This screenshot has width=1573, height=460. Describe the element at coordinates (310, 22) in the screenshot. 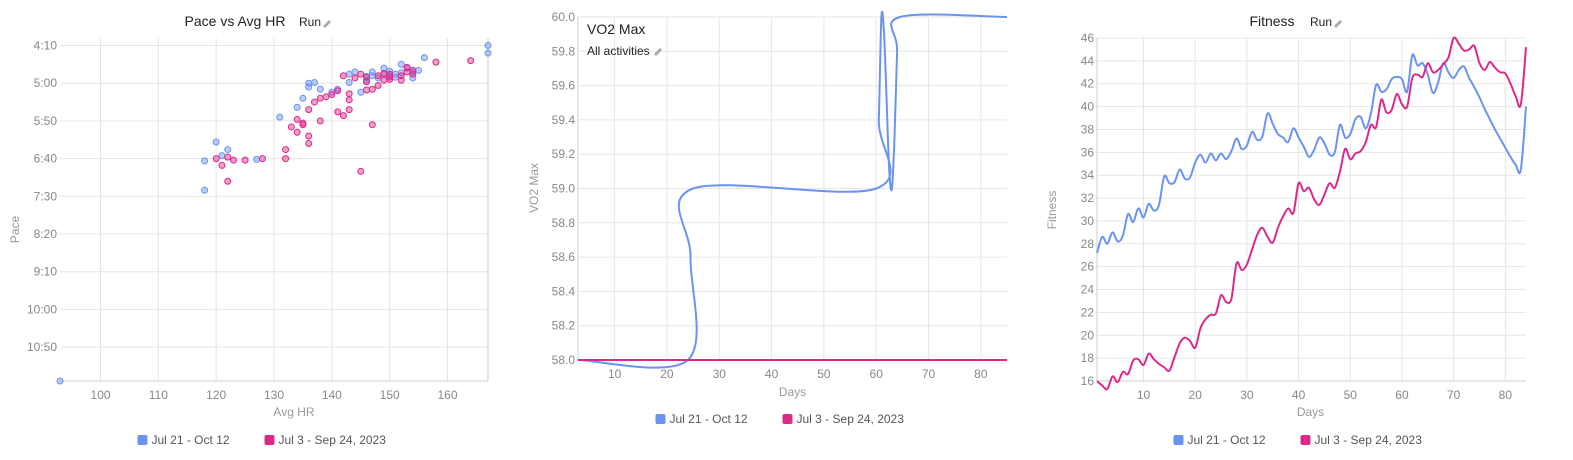

I see `chart1-filter-run: Run` at that location.